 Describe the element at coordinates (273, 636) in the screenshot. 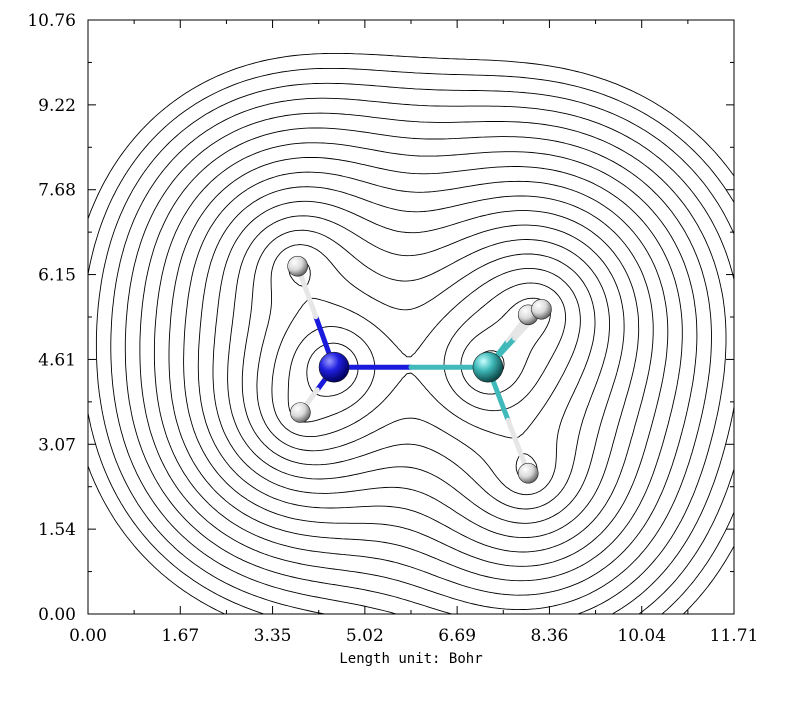

I see `x-tick-label: 3.35` at that location.